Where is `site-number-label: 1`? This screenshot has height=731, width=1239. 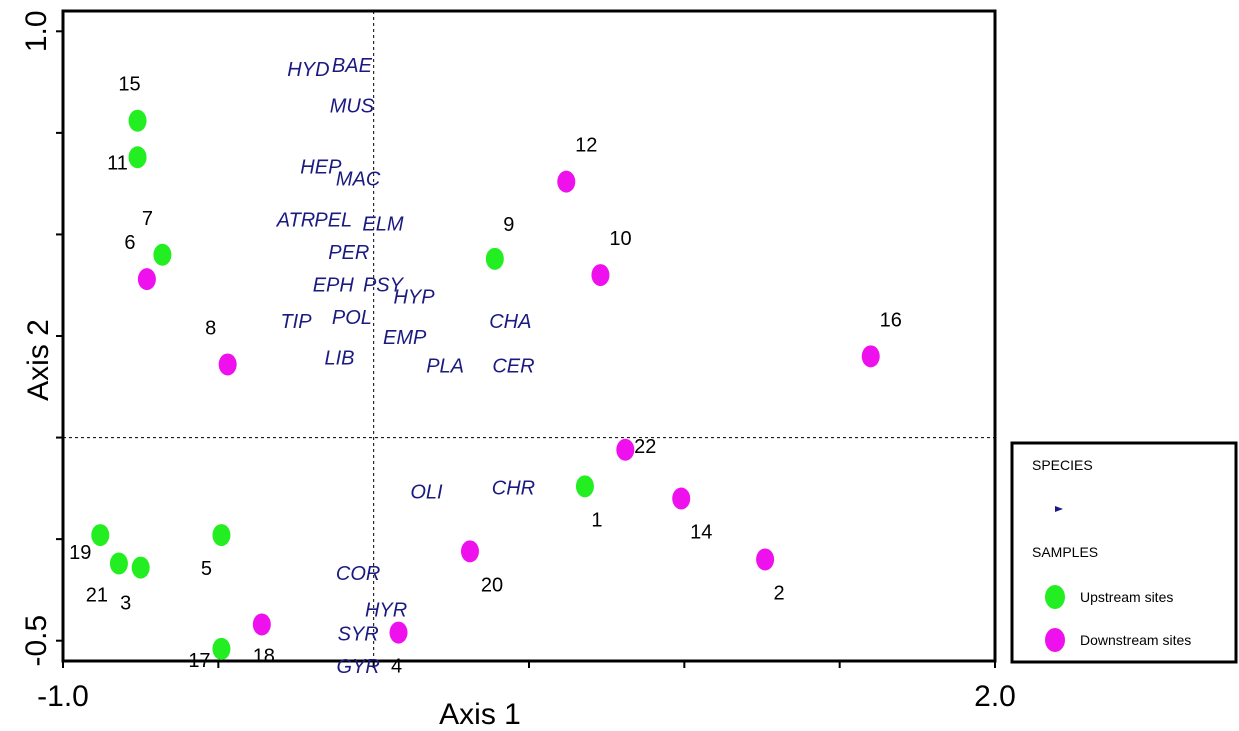 site-number-label: 1 is located at coordinates (596, 520).